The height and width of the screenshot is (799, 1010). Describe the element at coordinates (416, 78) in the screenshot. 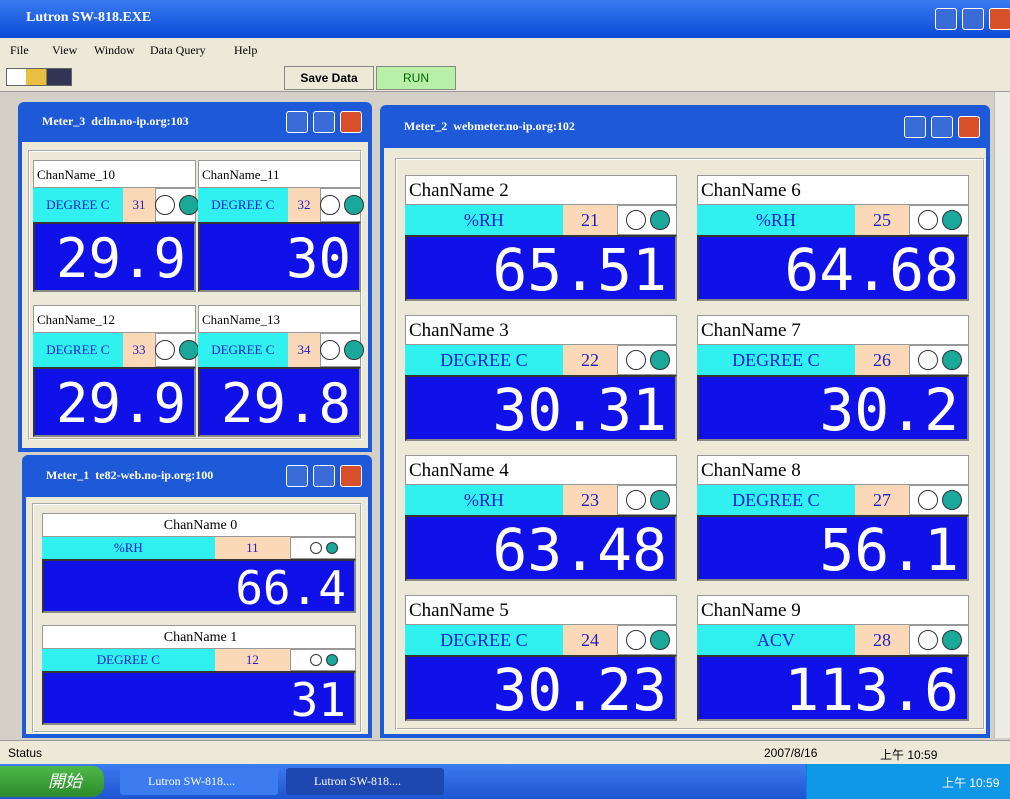

I see `toolbar-button: RUN` at that location.